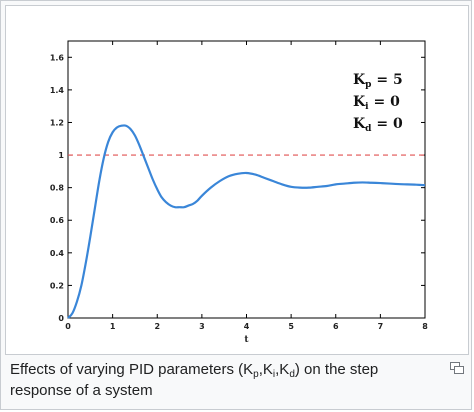 The image size is (474, 412). What do you see at coordinates (425, 326) in the screenshot?
I see `x-tick-label: 8` at bounding box center [425, 326].